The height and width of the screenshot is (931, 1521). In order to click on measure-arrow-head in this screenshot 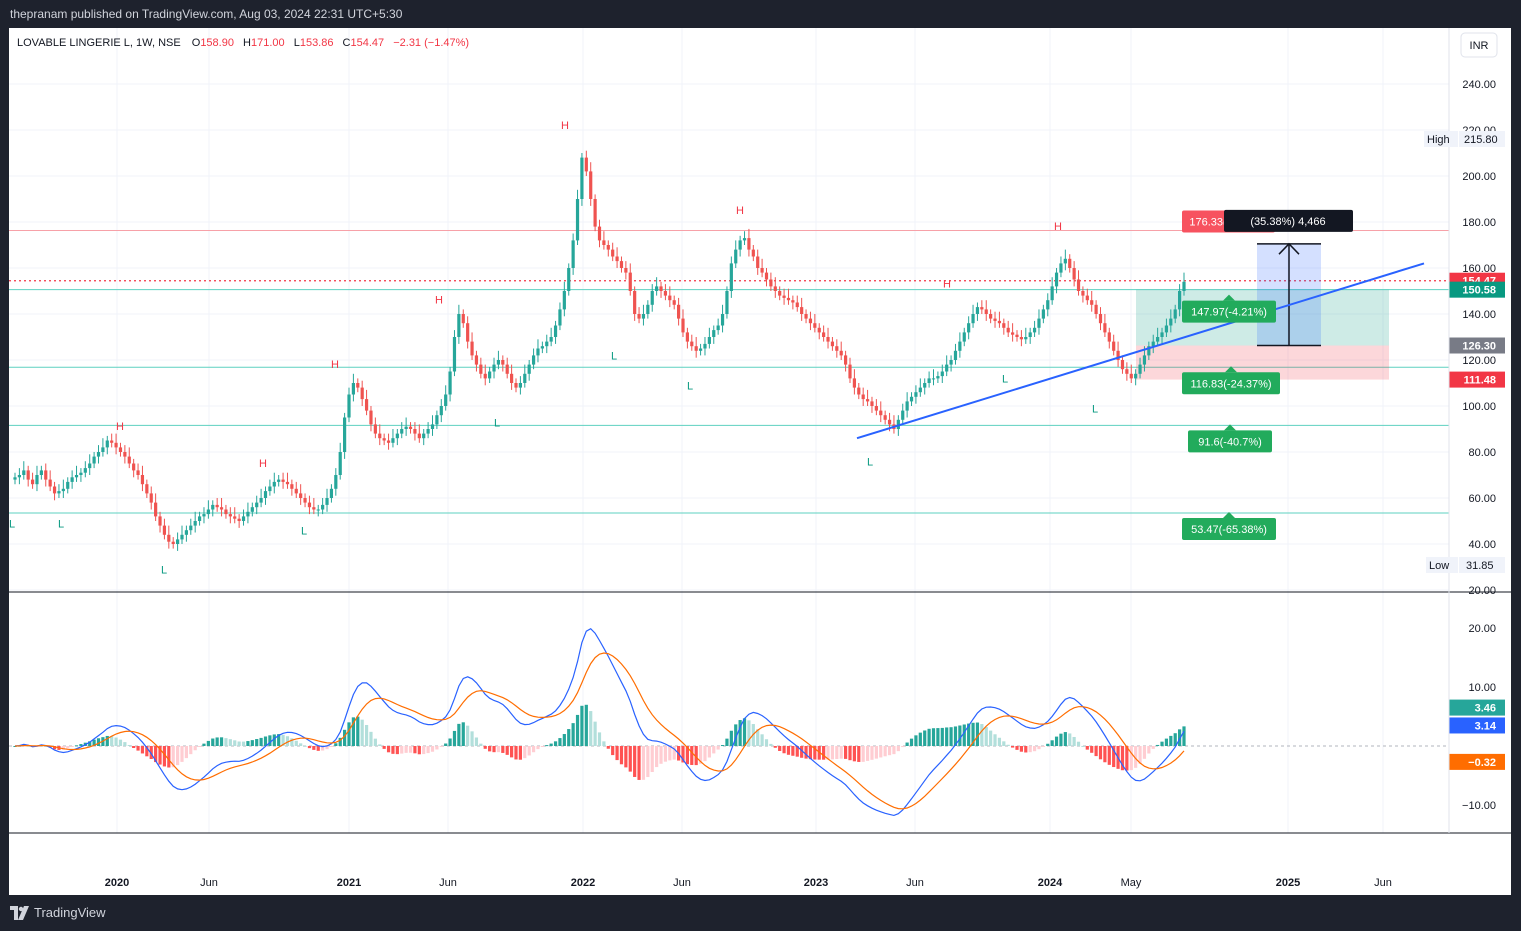, I will do `click(1289, 248)`.